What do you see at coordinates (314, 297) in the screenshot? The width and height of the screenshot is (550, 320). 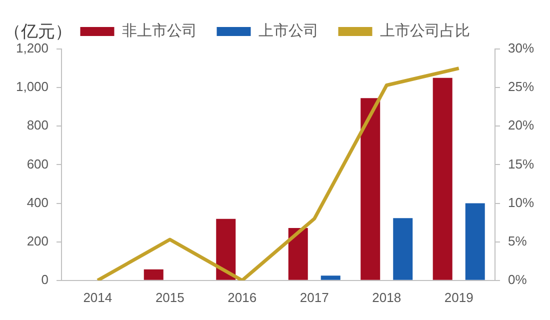 I see `x-tick-label: 2017` at bounding box center [314, 297].